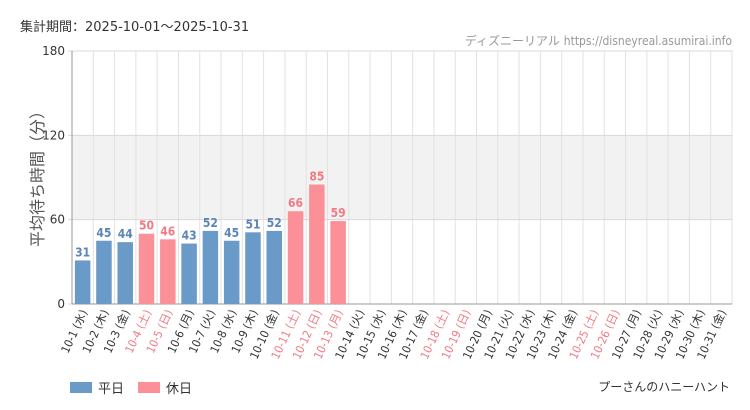 The image size is (750, 410). What do you see at coordinates (131, 387) in the screenshot?
I see `legend: 平日 休日` at bounding box center [131, 387].